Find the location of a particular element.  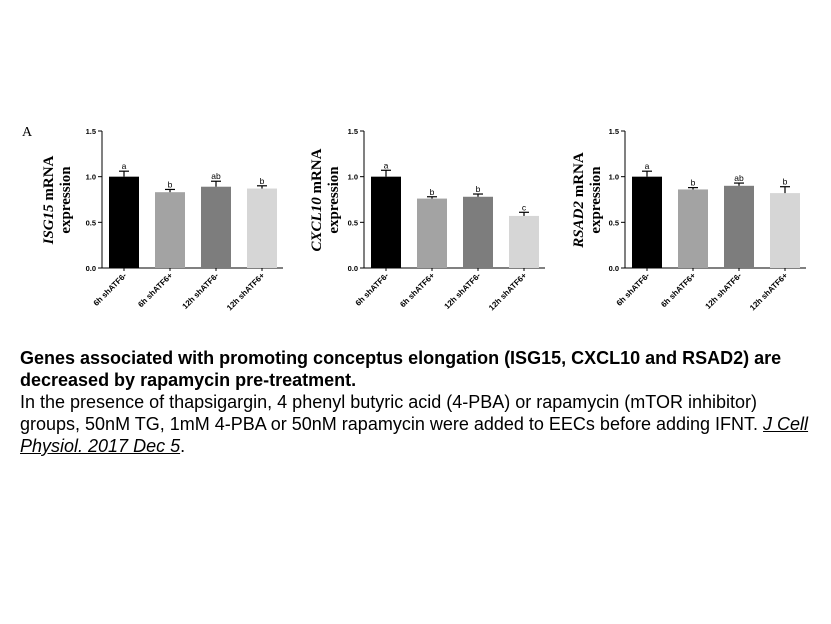

y-axis-title-line1: RSAD2 mRNA is located at coordinates (579, 200).